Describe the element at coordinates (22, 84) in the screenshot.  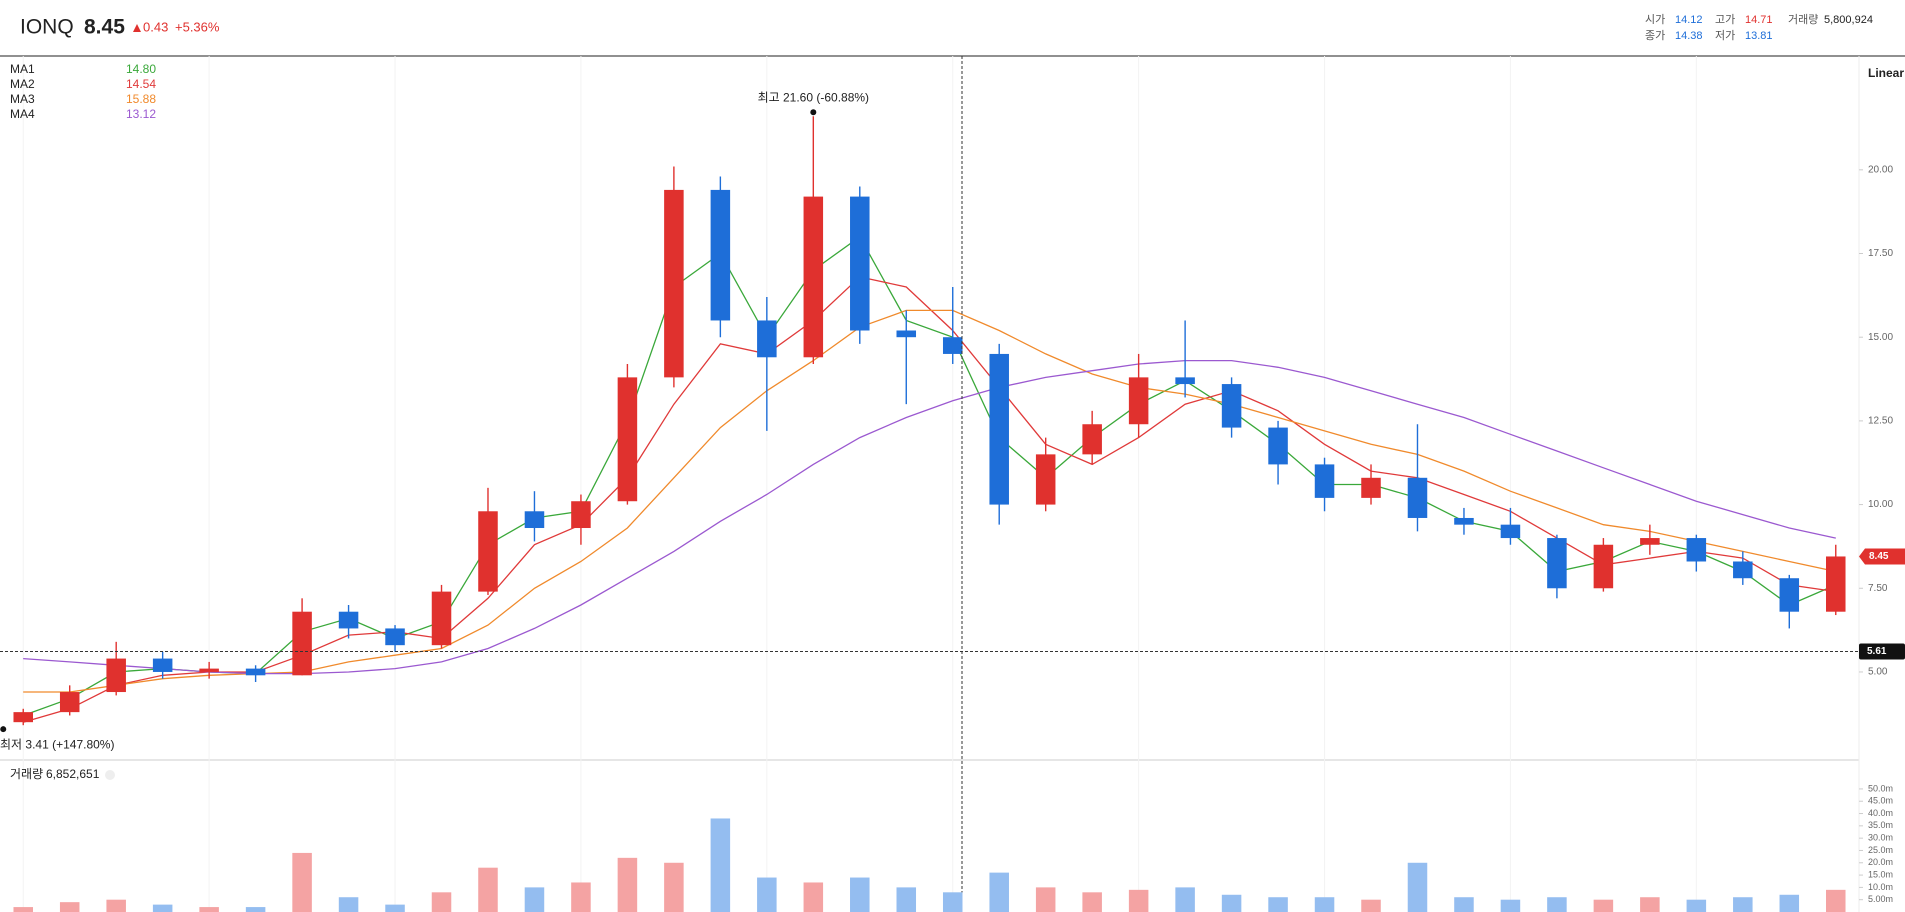
I see `legend-name: MA2` at that location.